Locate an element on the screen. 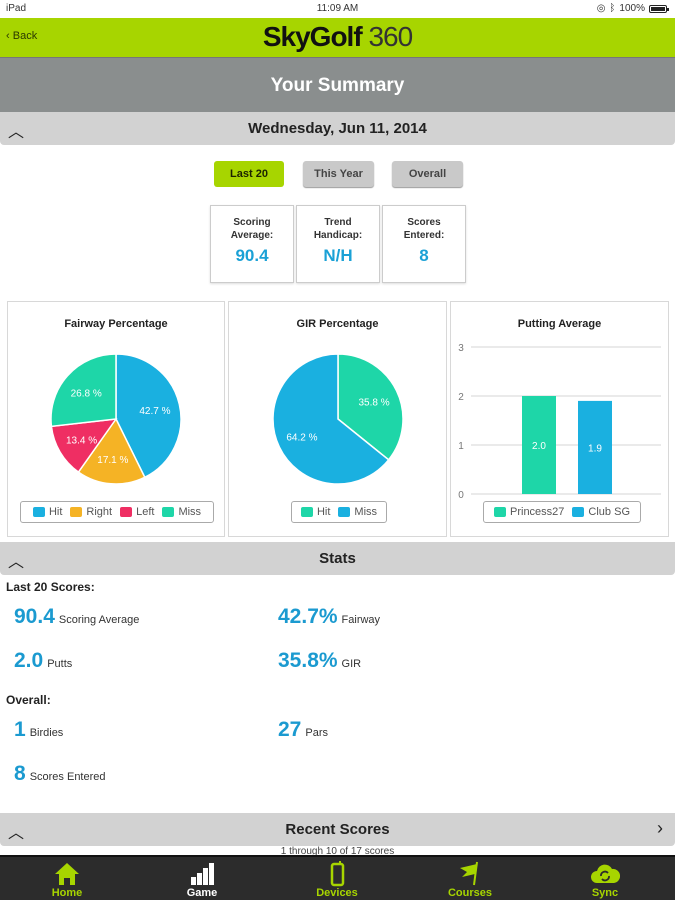 The width and height of the screenshot is (675, 900). stat-label: Pars is located at coordinates (316, 733).